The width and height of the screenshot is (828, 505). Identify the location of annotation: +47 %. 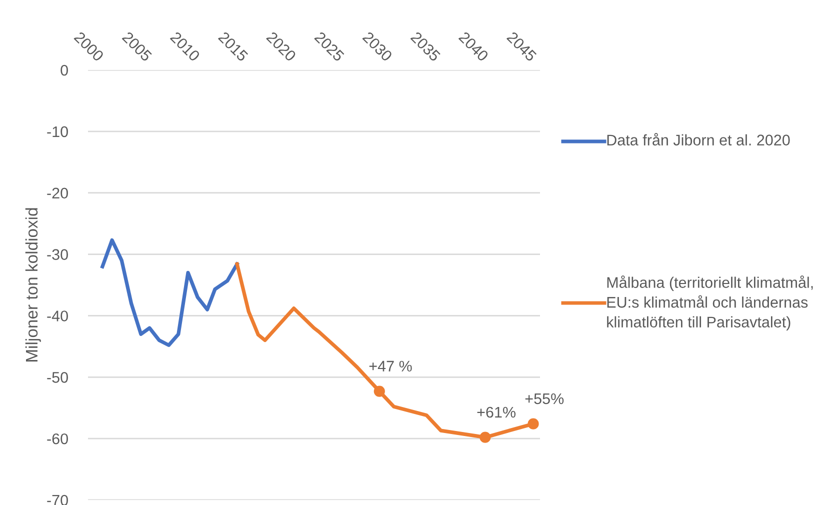
(390, 366).